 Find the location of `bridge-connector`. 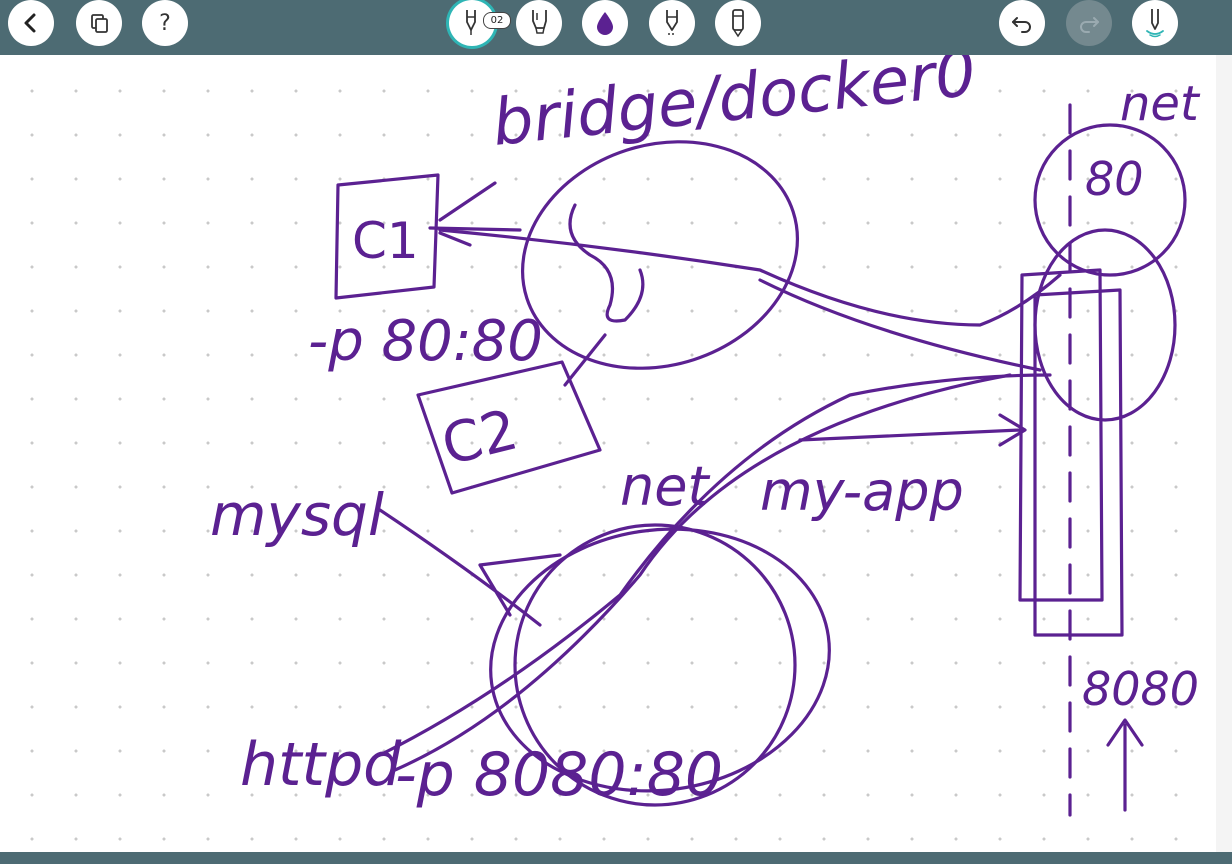

bridge-connector is located at coordinates (606, 263).